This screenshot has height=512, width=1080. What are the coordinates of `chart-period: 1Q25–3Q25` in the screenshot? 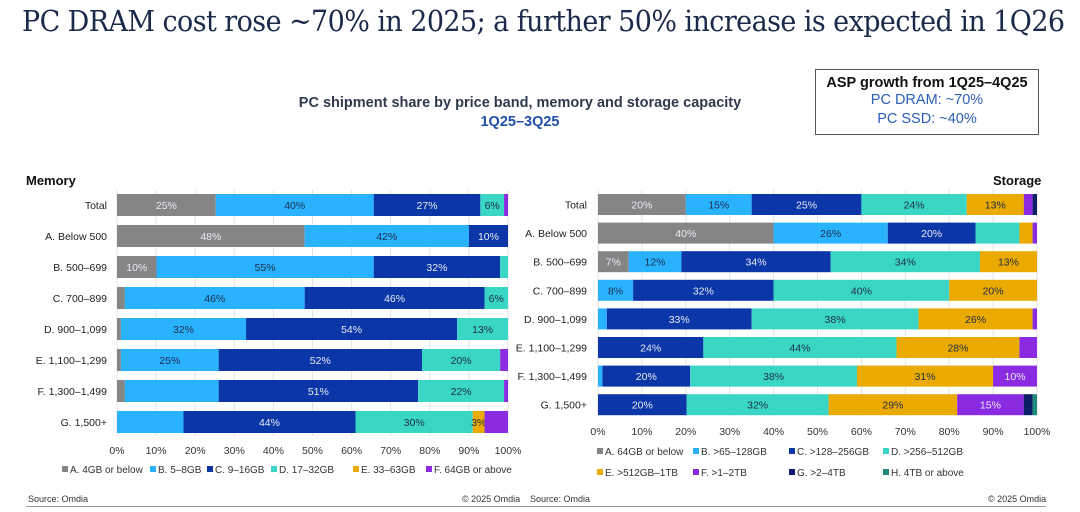 It's located at (520, 122).